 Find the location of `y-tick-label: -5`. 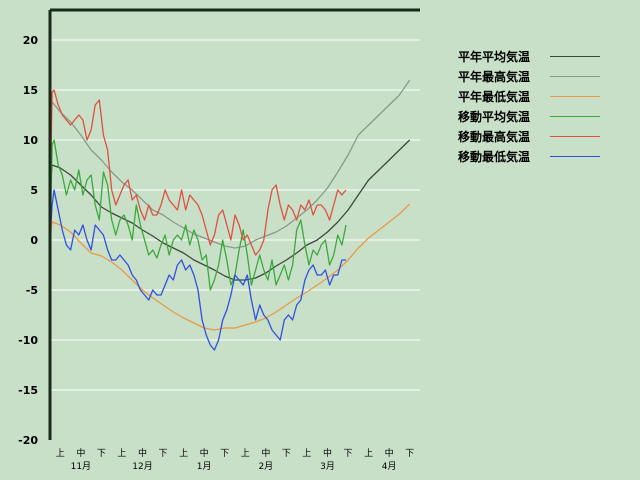

y-tick-label: -5 is located at coordinates (32, 290).